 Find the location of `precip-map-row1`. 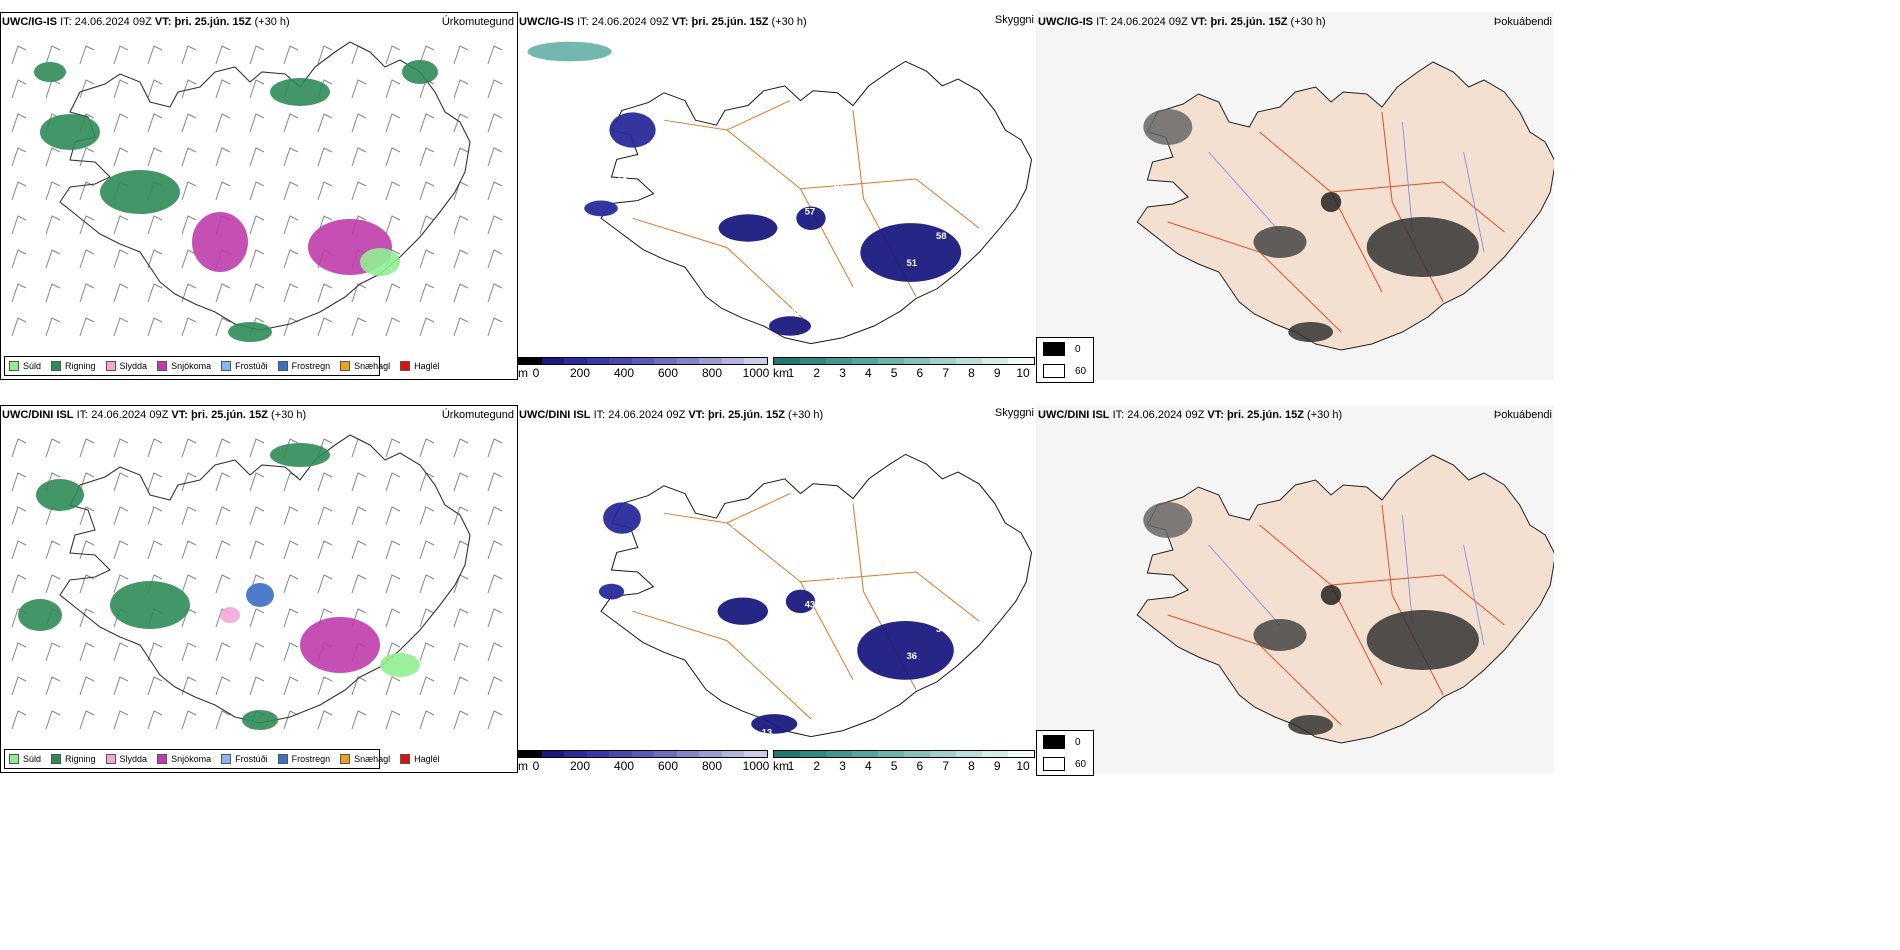

precip-map-row1 is located at coordinates (257, 191).